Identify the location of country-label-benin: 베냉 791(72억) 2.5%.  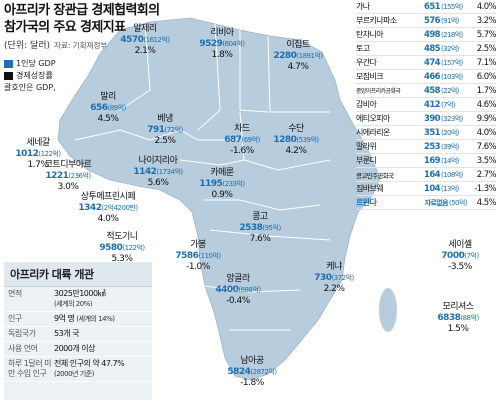
(165, 130).